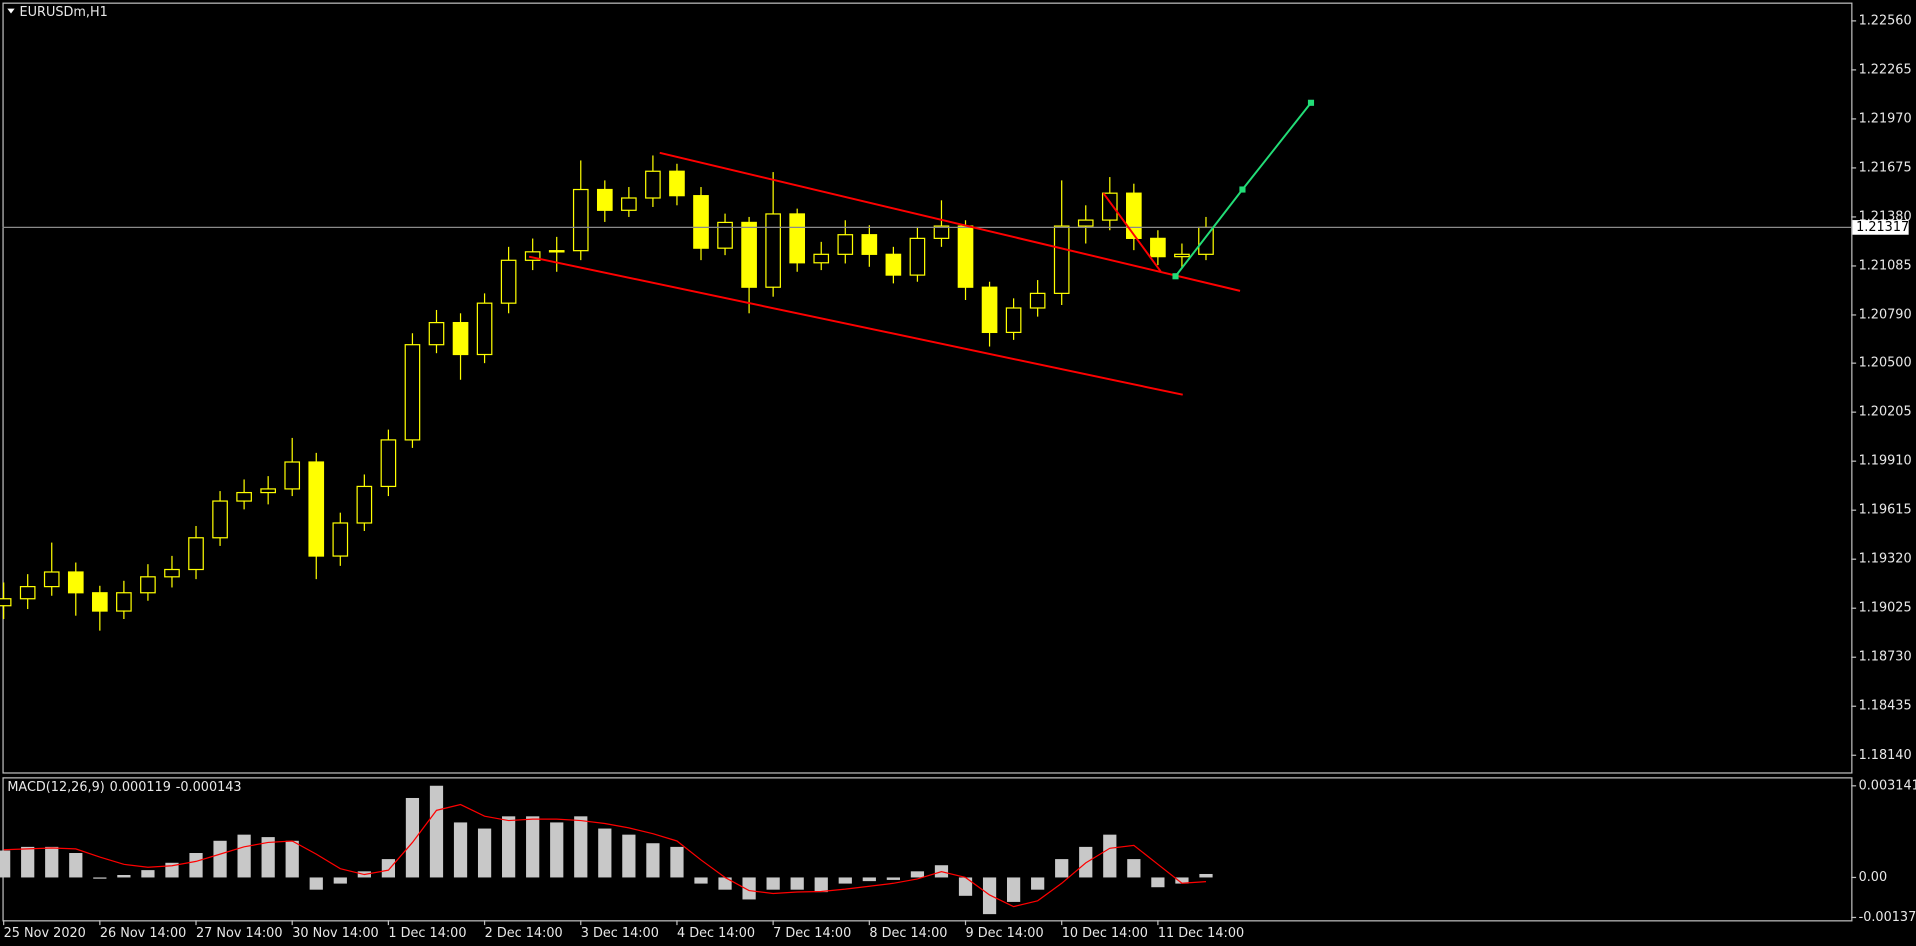 Image resolution: width=1916 pixels, height=946 pixels. What do you see at coordinates (1885, 363) in the screenshot?
I see `y-tick-label: 1.20500` at bounding box center [1885, 363].